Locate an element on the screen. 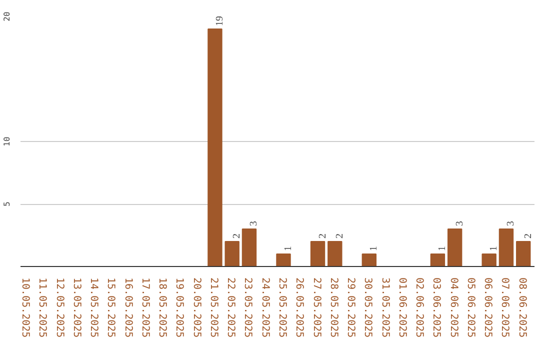 The height and width of the screenshot is (340, 540). x-tick-label: 24.05.2025 is located at coordinates (264, 308).